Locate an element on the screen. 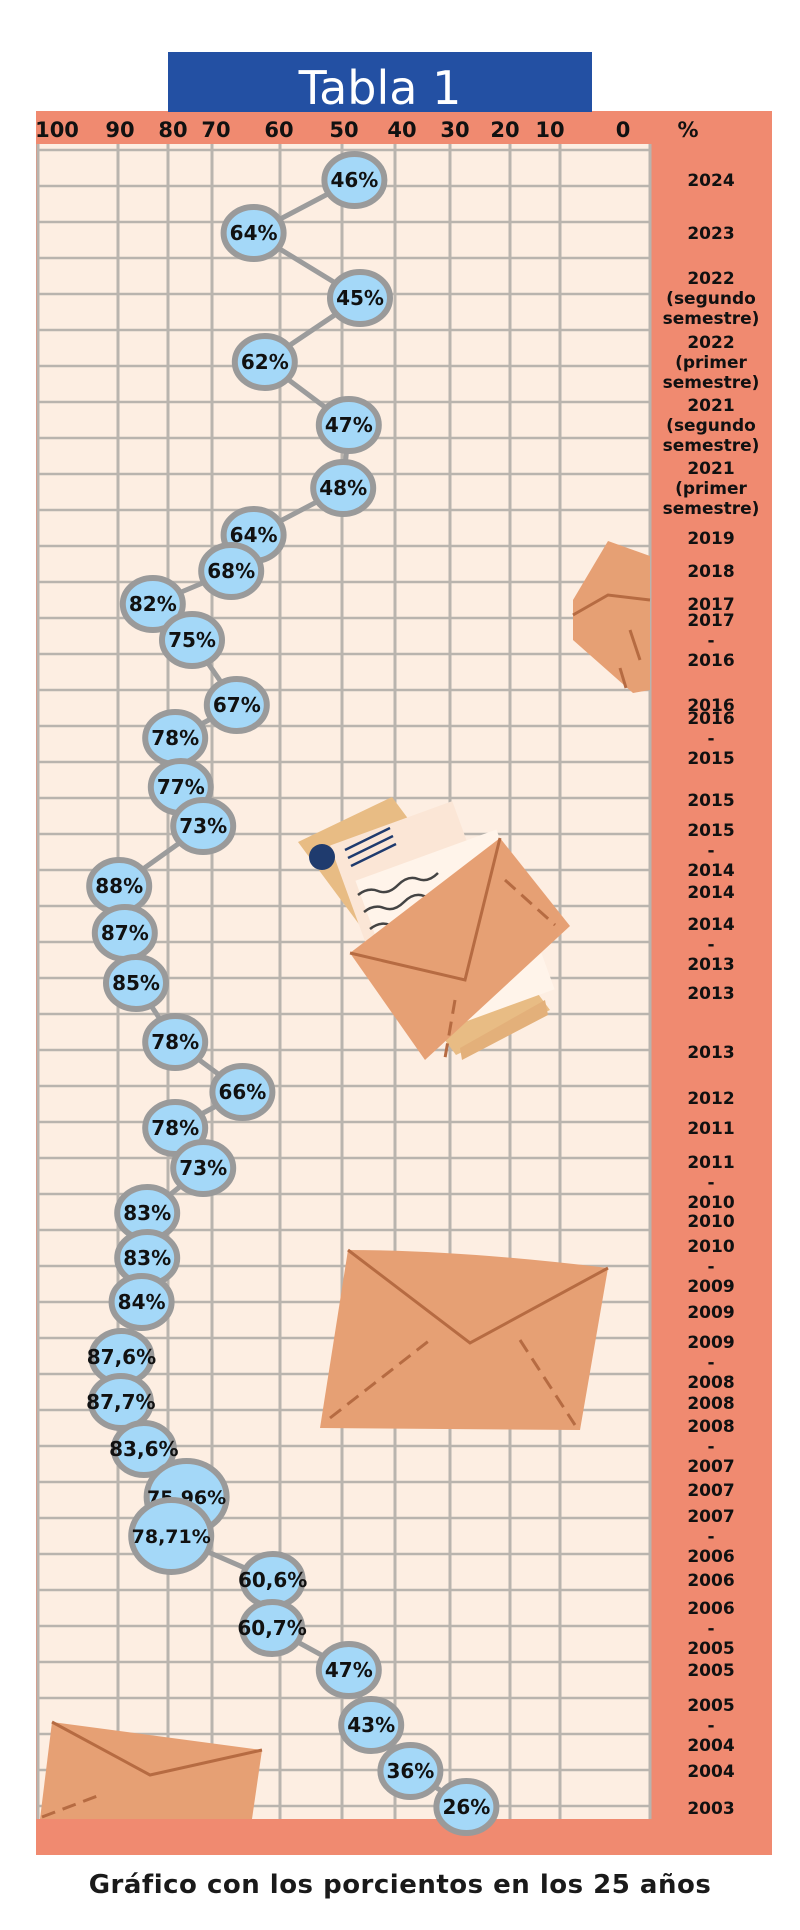 Image resolution: width=800 pixels, height=1930 pixels. data-label: 84% is located at coordinates (142, 1302).